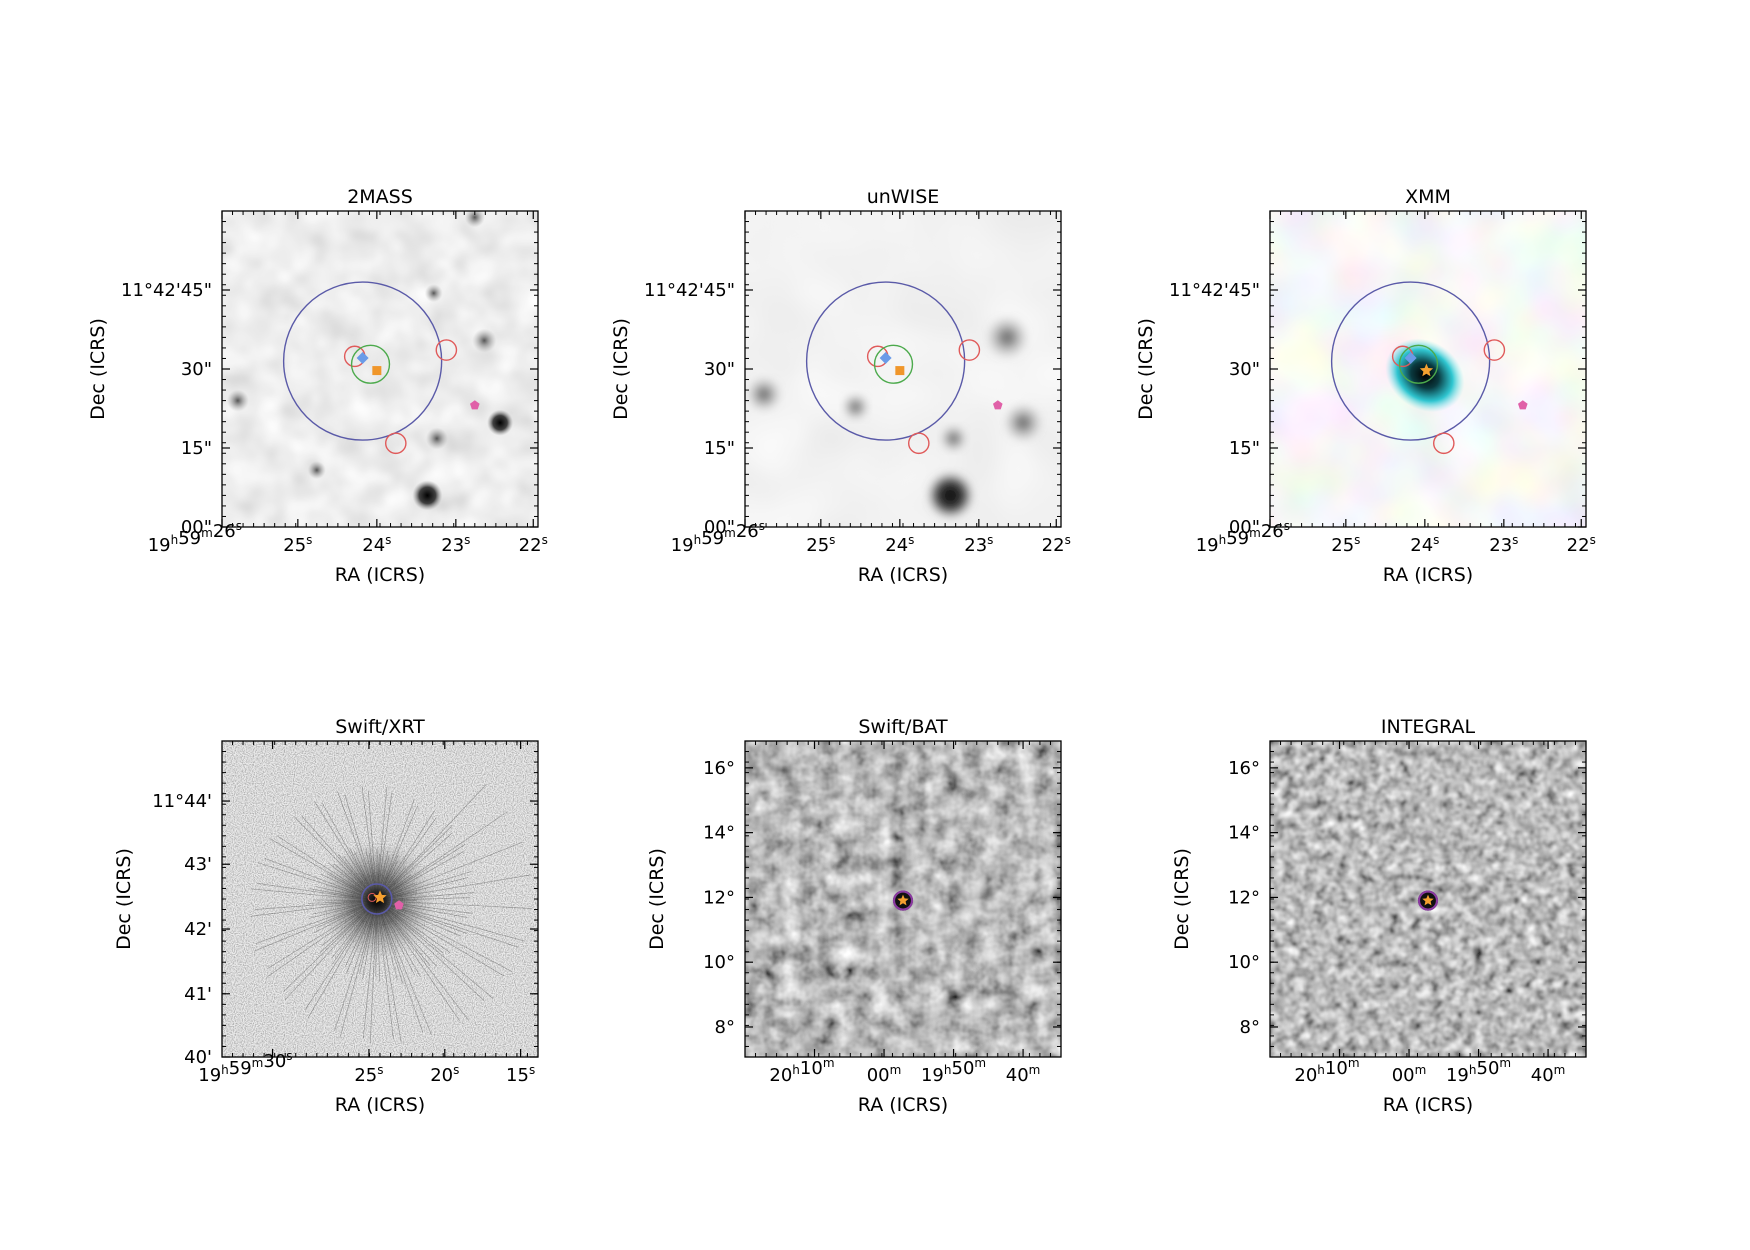 This screenshot has height=1250, width=1750. I want to click on dec-tick-label: 15", so click(196, 448).